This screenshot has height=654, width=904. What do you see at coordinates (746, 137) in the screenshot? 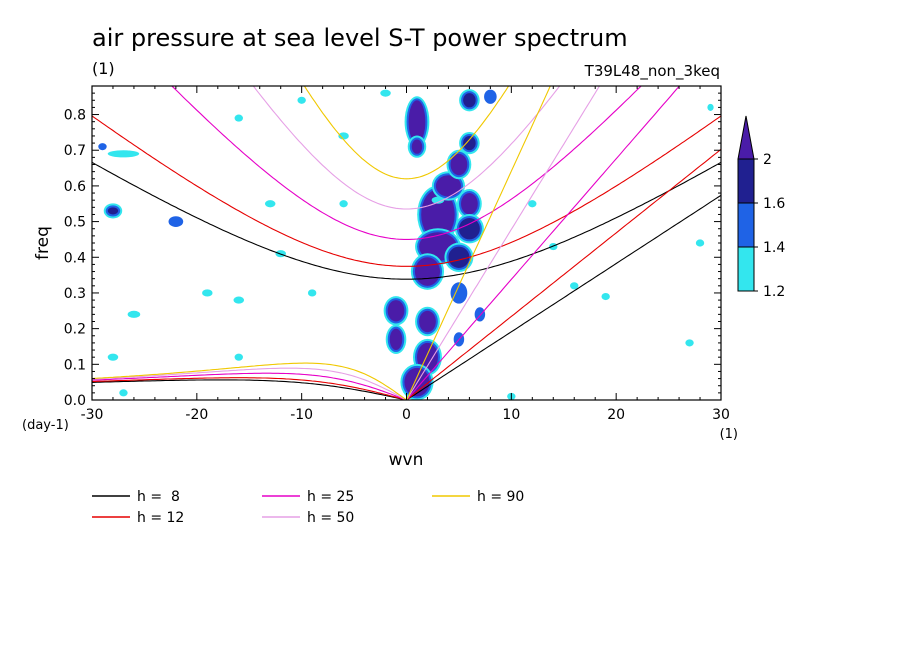
I see `colorbar-triangle` at bounding box center [746, 137].